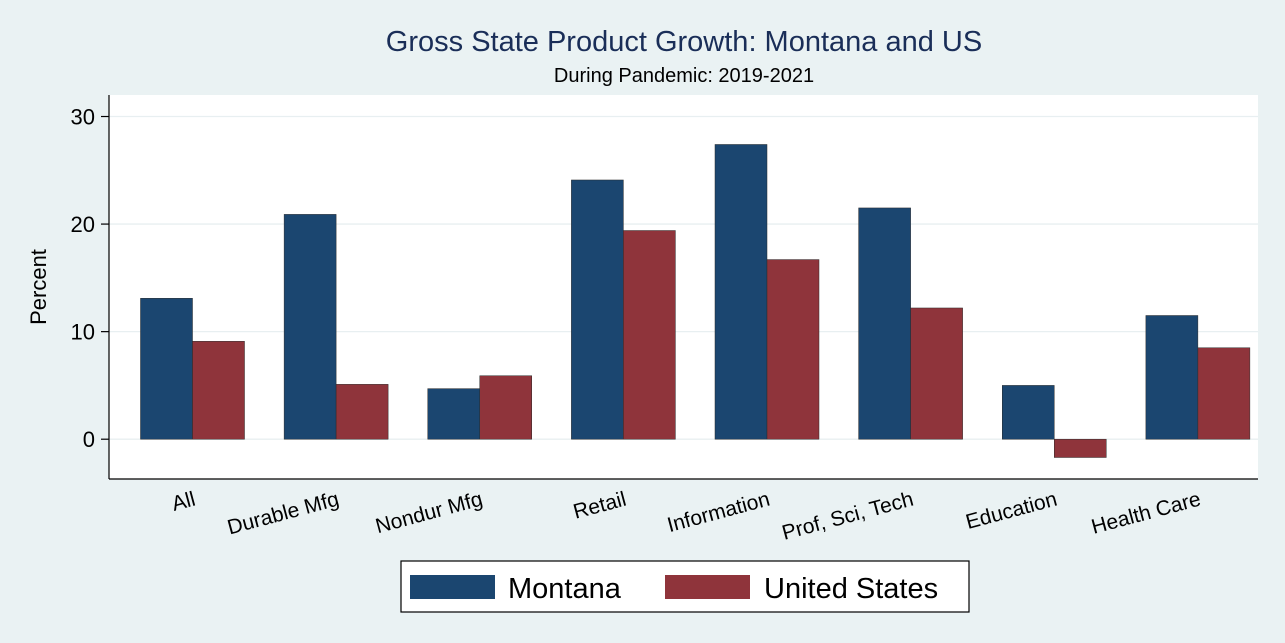 The width and height of the screenshot is (1285, 643). Describe the element at coordinates (429, 513) in the screenshot. I see `x-tick-label: Nondur Mfg` at that location.